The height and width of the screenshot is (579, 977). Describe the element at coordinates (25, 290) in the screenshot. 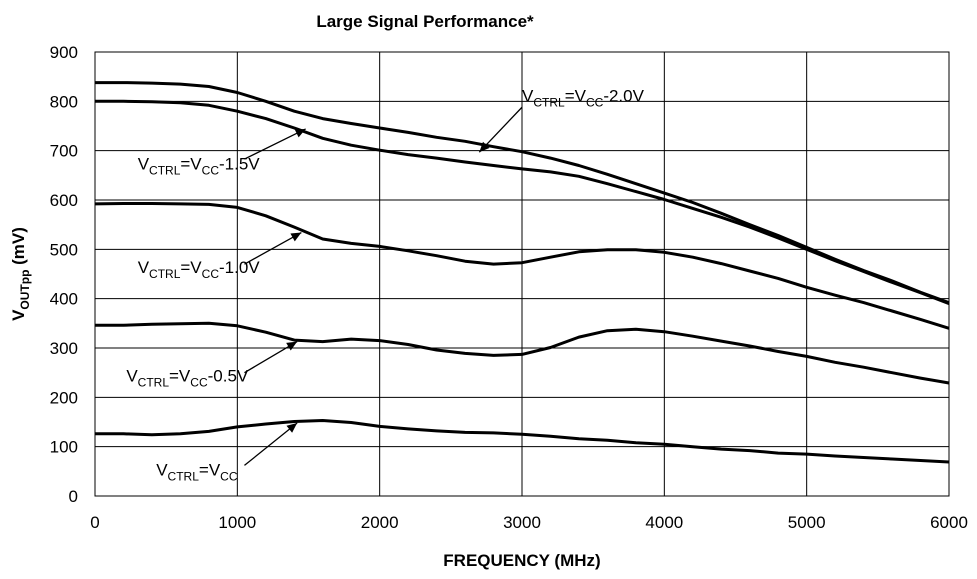

I see `y-axis-label-sub: OUTpp` at that location.